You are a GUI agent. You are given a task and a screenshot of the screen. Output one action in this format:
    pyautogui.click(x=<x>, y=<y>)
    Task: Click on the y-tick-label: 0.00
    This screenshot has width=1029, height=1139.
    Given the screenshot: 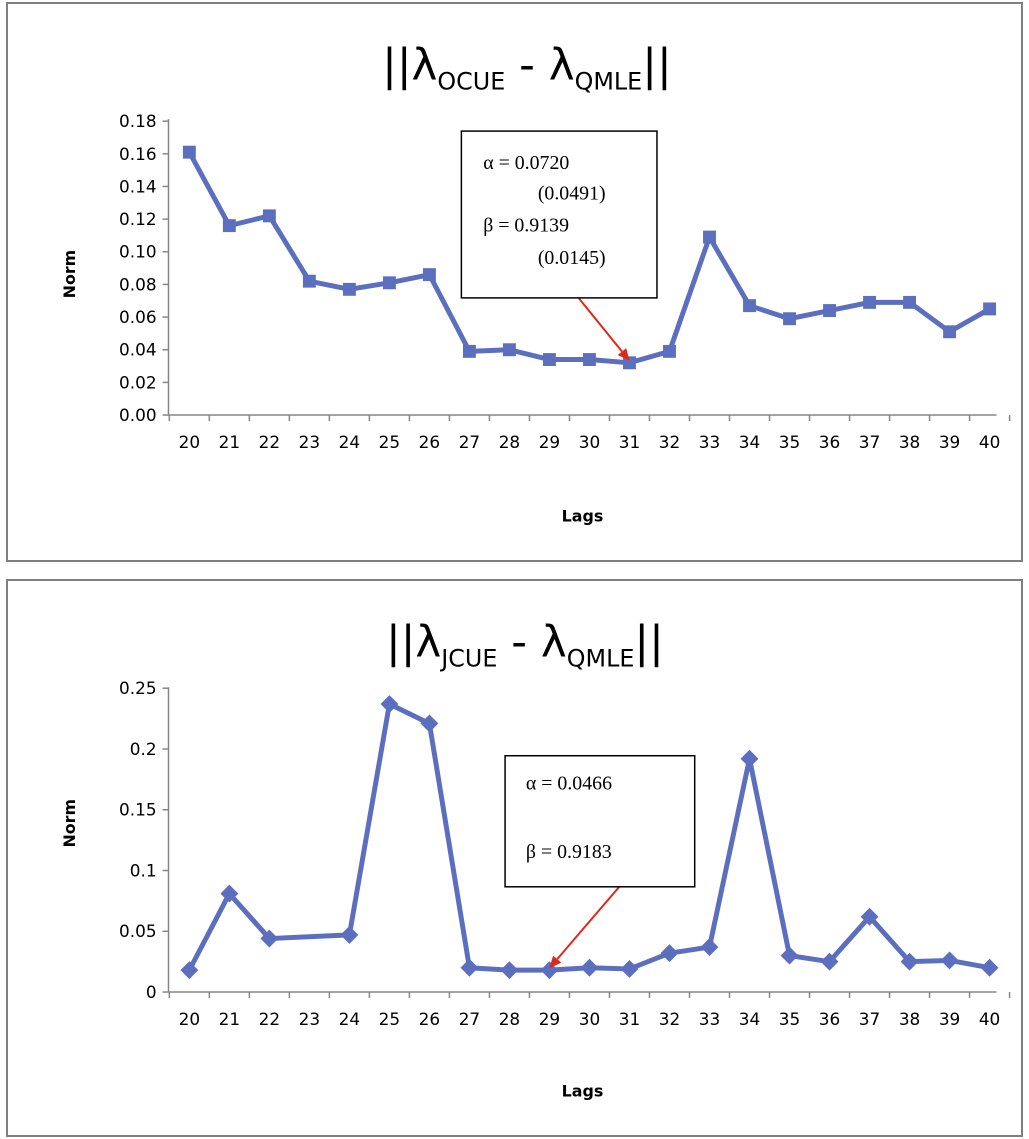 What is the action you would take?
    pyautogui.click(x=138, y=415)
    